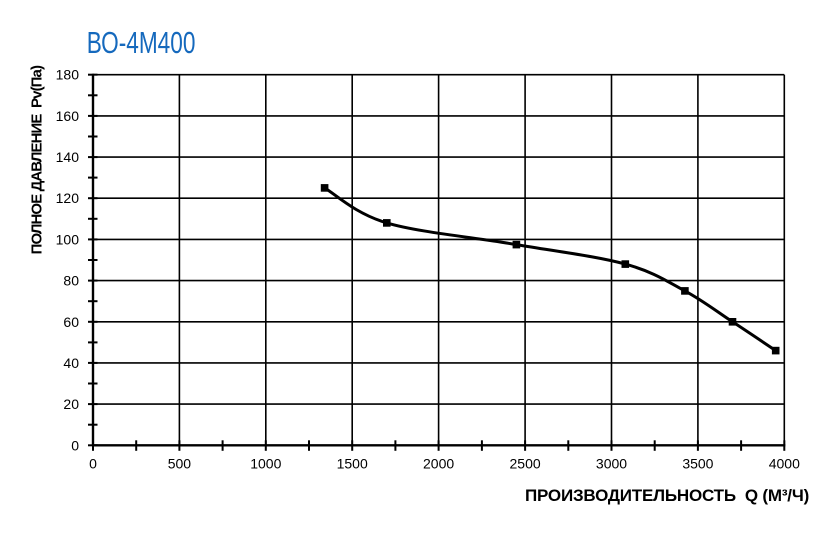 This screenshot has height=534, width=840. What do you see at coordinates (68, 116) in the screenshot?
I see `svg-text: 160` at bounding box center [68, 116].